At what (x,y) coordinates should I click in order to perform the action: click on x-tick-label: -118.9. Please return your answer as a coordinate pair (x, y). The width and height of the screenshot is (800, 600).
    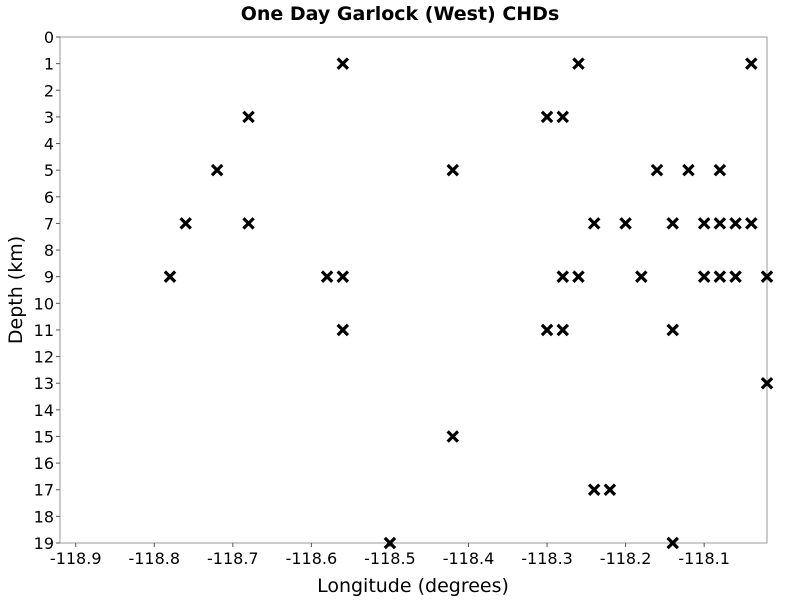
    Looking at the image, I should click on (76, 558).